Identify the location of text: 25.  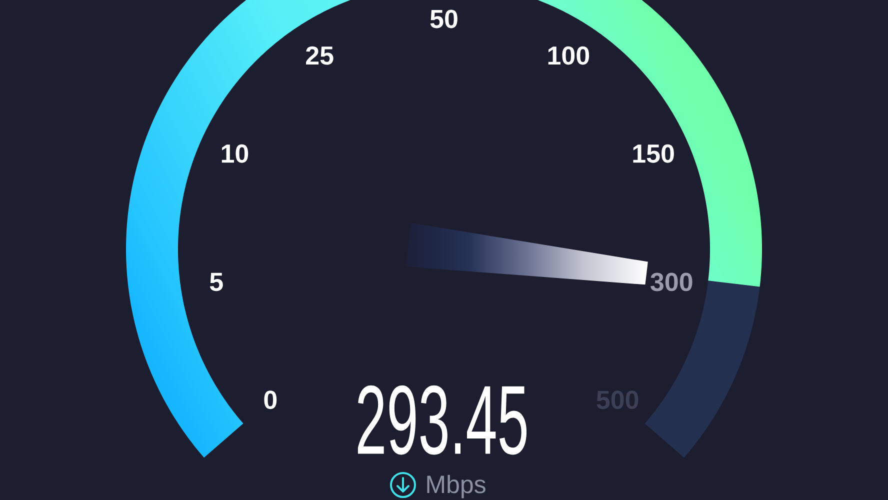
(320, 55).